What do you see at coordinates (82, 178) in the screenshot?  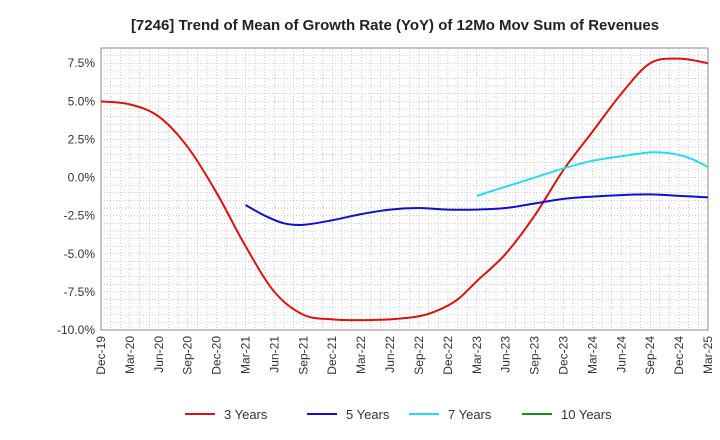 I see `y-tick-label: 0.0%` at bounding box center [82, 178].